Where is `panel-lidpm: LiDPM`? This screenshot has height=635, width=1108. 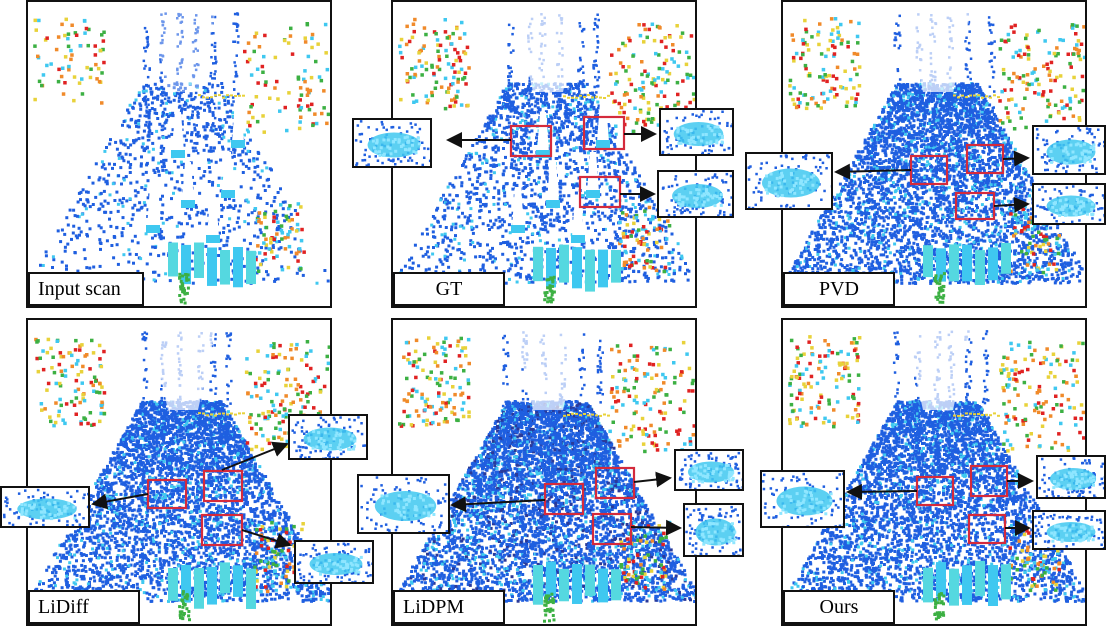 panel-lidpm: LiDPM is located at coordinates (544, 472).